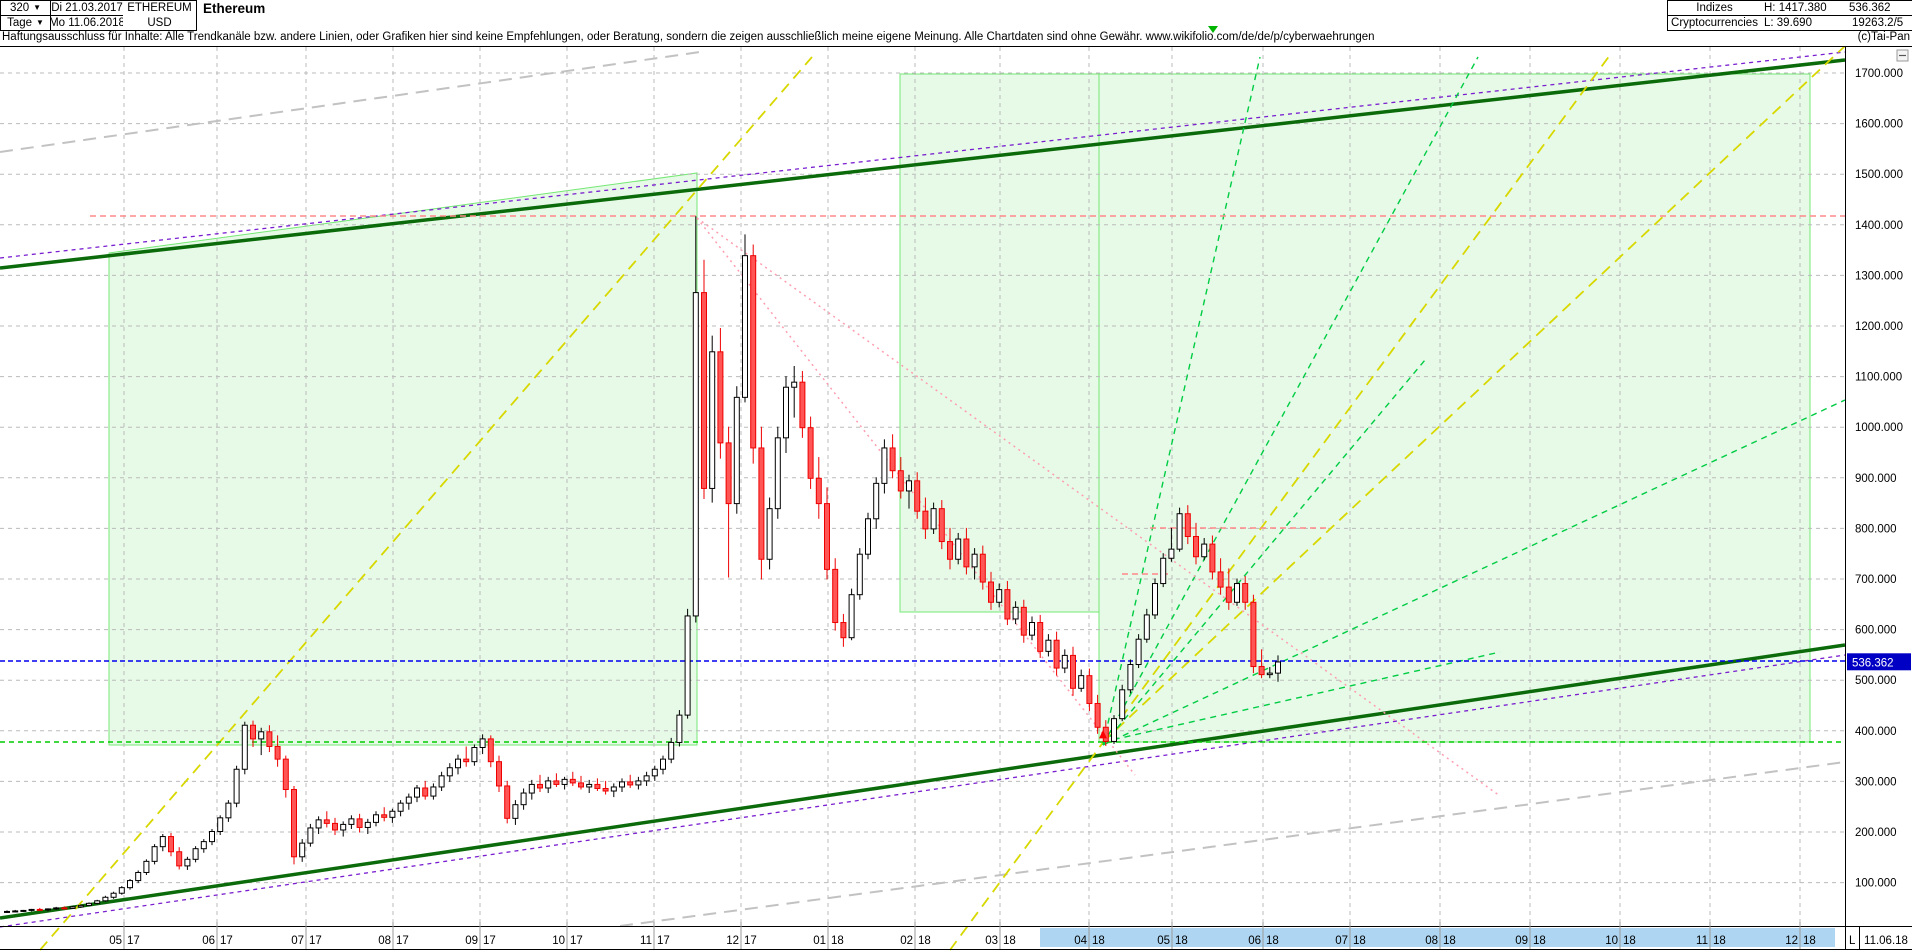  I want to click on chevron-down-icon: ▼, so click(40, 22).